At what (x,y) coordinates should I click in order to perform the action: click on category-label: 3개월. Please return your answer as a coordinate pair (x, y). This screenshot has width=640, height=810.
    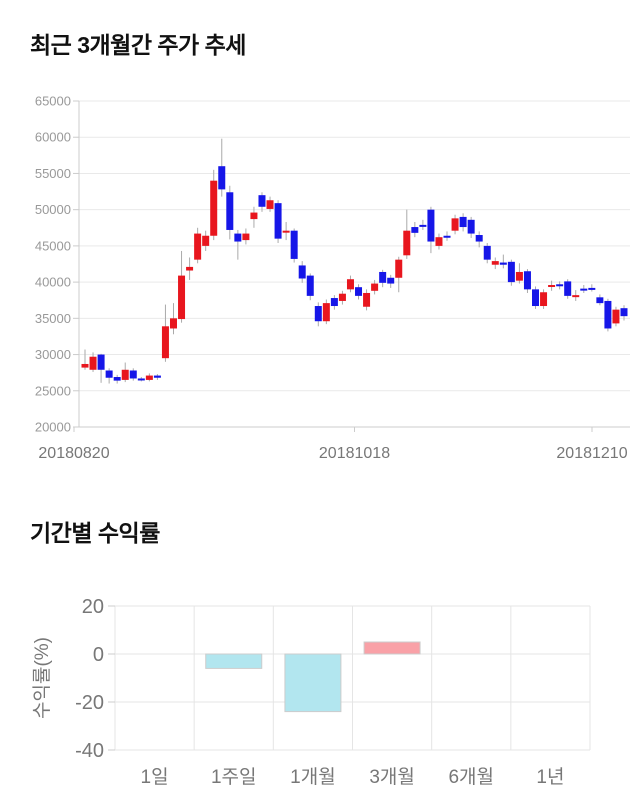
    Looking at the image, I should click on (392, 777).